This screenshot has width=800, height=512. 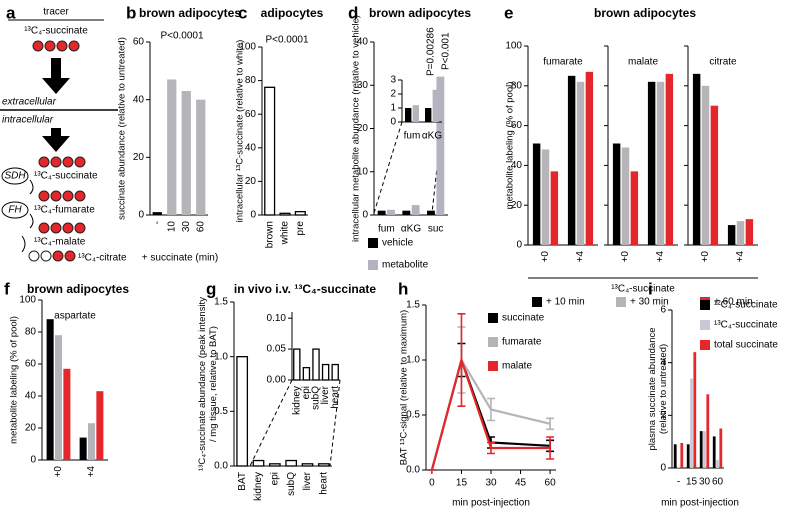 What do you see at coordinates (277, 349) in the screenshot?
I see `y-tick-label: 0.05` at bounding box center [277, 349].